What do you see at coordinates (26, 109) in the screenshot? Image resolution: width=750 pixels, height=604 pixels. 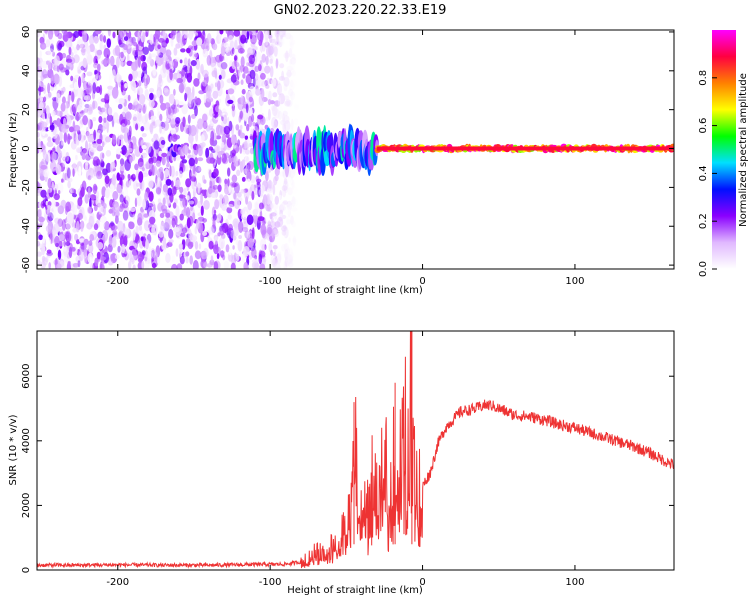 I see `y-tick-label: 20` at bounding box center [26, 109].